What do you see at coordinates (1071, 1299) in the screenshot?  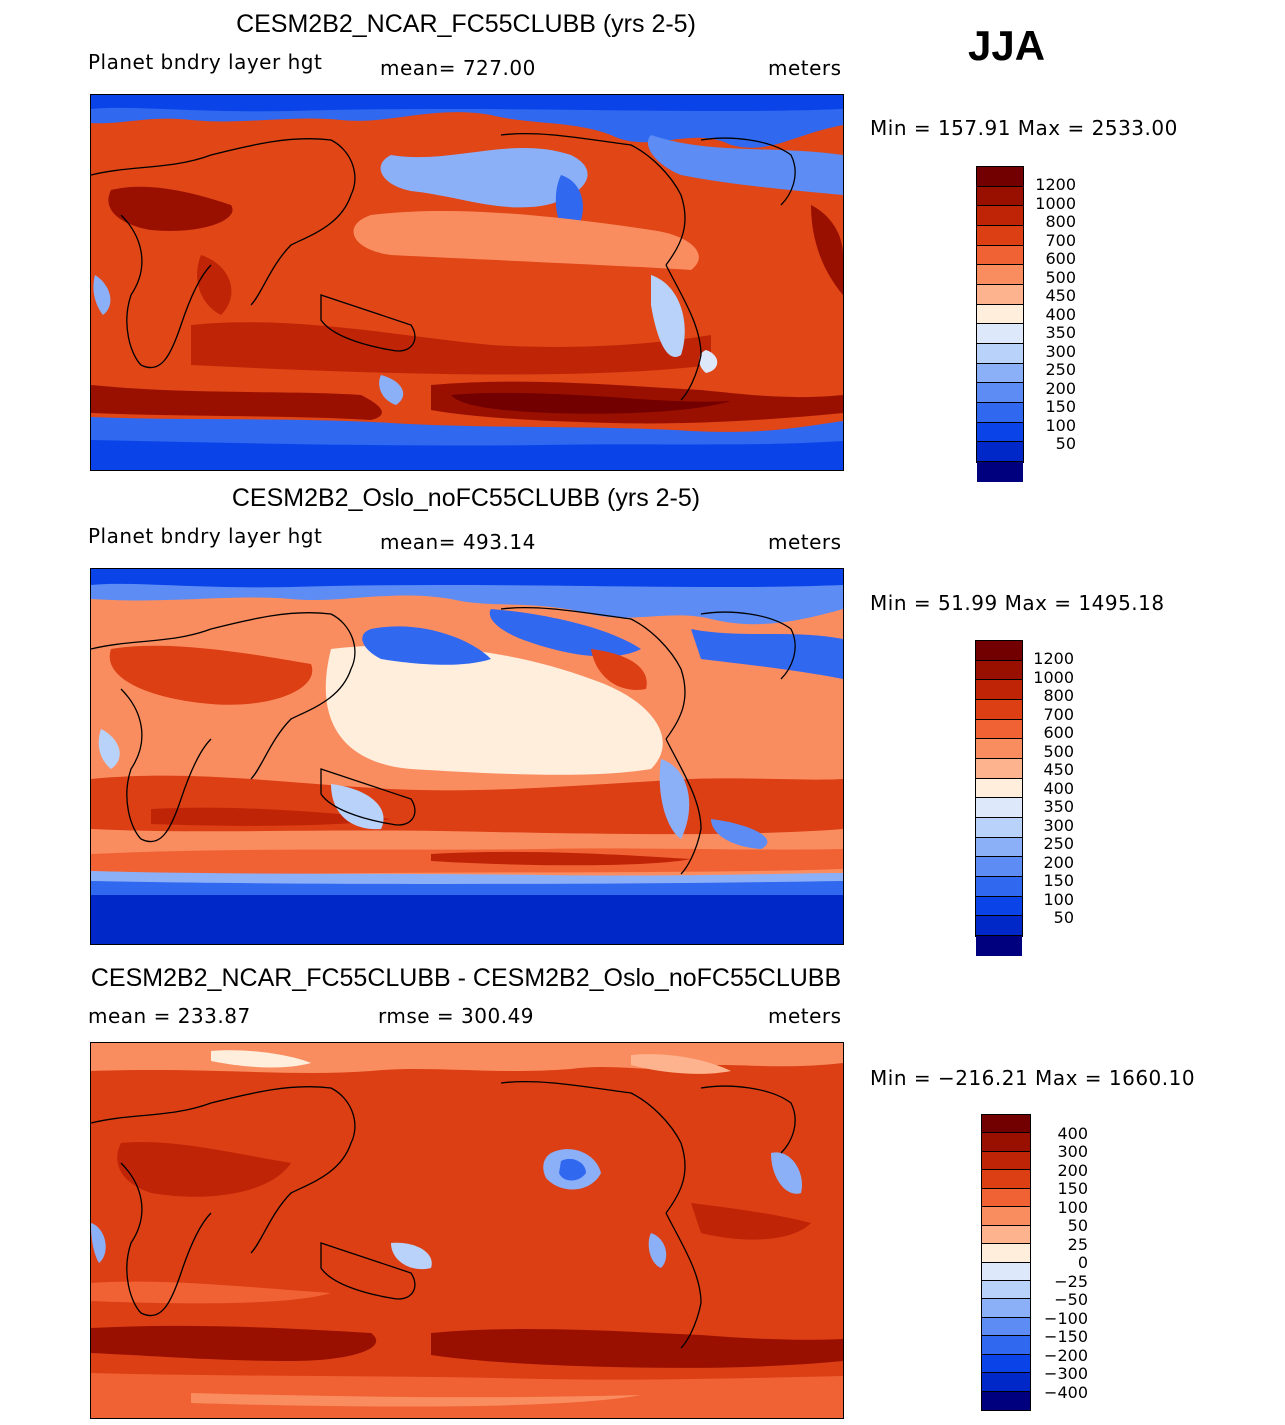 I see `colorbar-tick-label: −50` at bounding box center [1071, 1299].